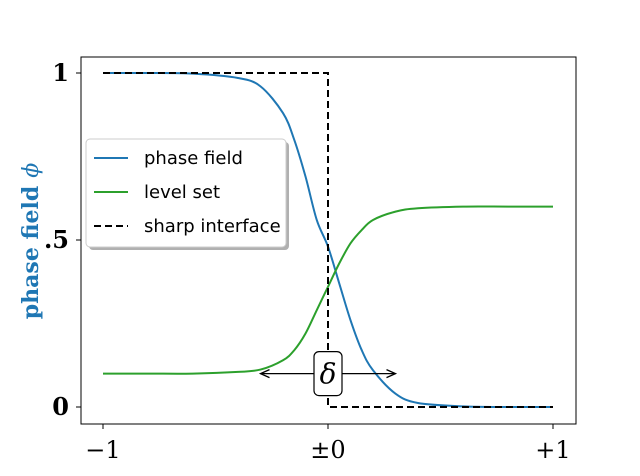 This screenshot has width=640, height=476. What do you see at coordinates (212, 226) in the screenshot?
I see `legend-label: sharp interface` at bounding box center [212, 226].